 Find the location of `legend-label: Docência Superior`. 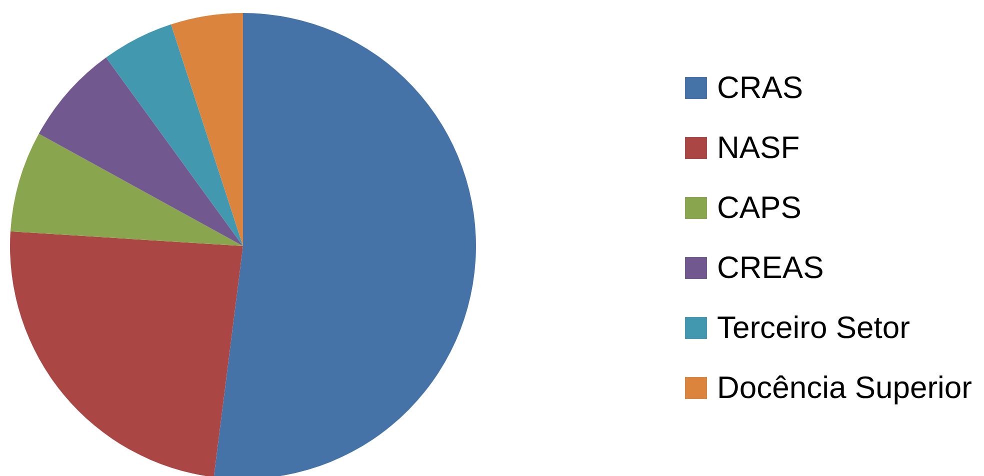

legend-label: Docência Superior is located at coordinates (844, 388).